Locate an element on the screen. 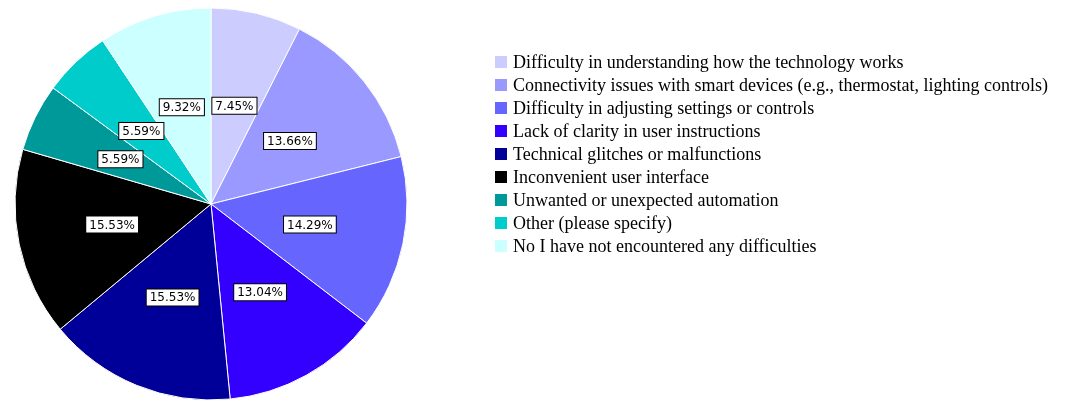  legend-label: Inconvenient user interface is located at coordinates (611, 177).